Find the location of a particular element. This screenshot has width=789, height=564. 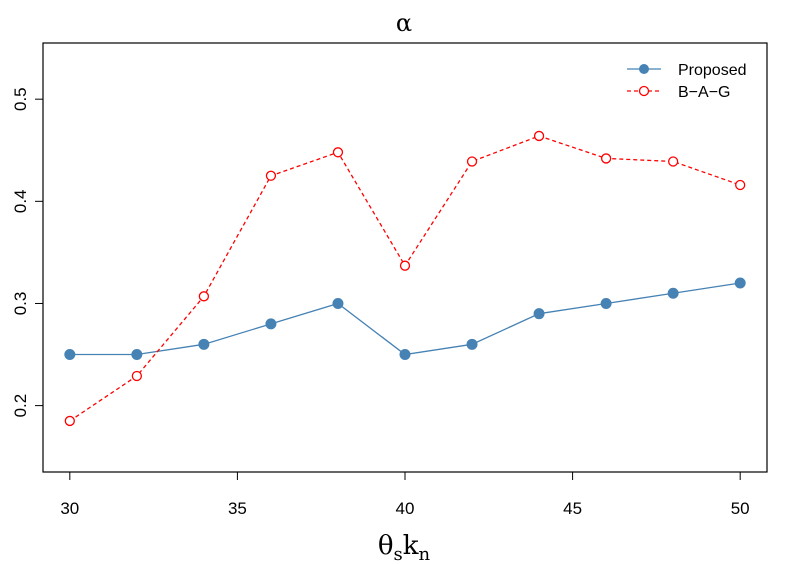

legend: Proposed B−A−G is located at coordinates (687, 81).